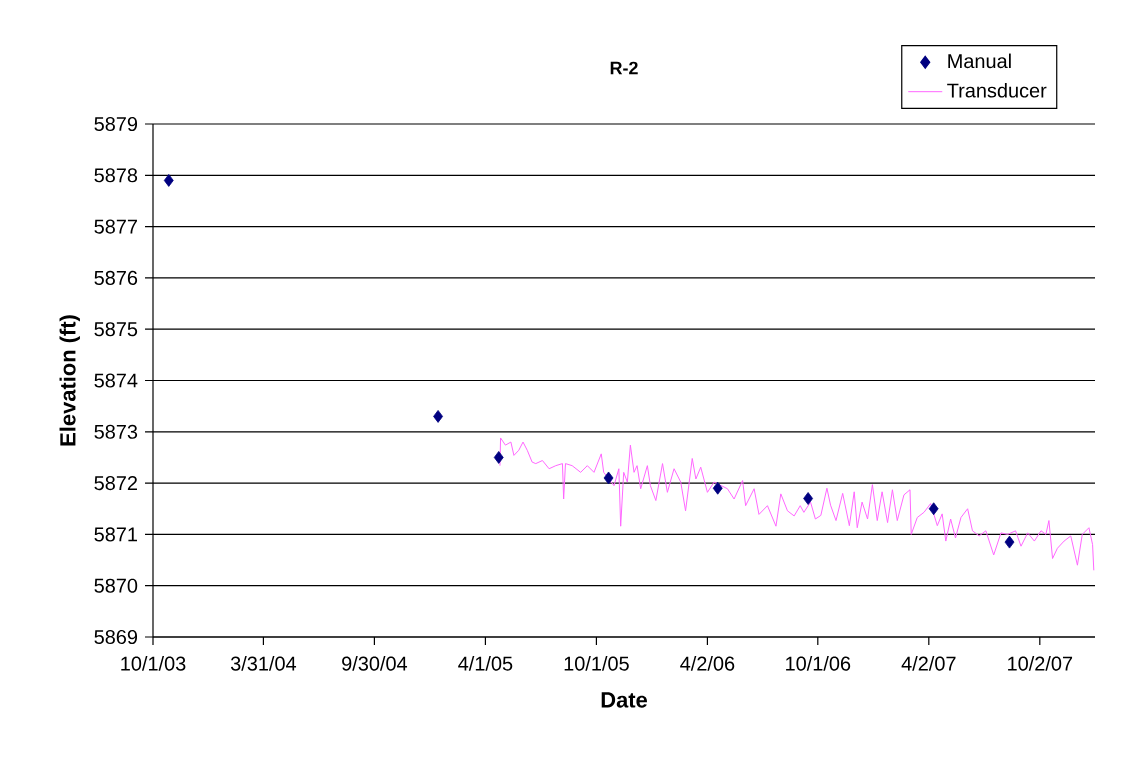 This screenshot has height=765, width=1130. I want to click on y-tick-label: 5876, so click(116, 277).